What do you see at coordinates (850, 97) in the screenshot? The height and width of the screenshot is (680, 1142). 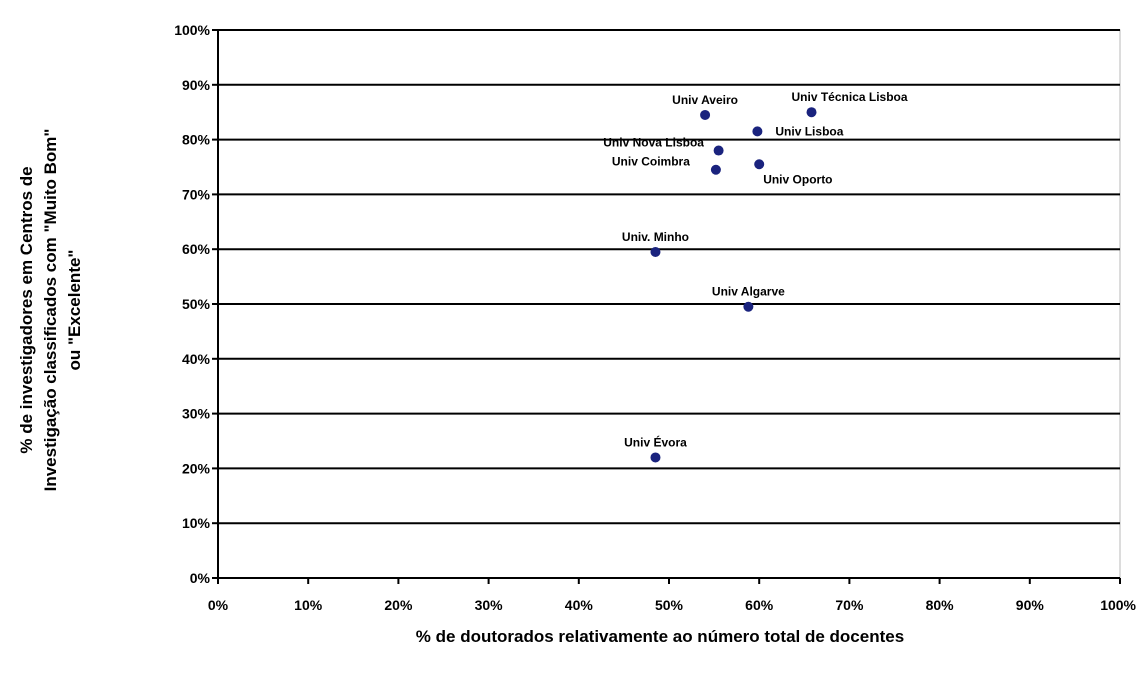 I see `point-label: Univ Técnica Lisboa` at bounding box center [850, 97].